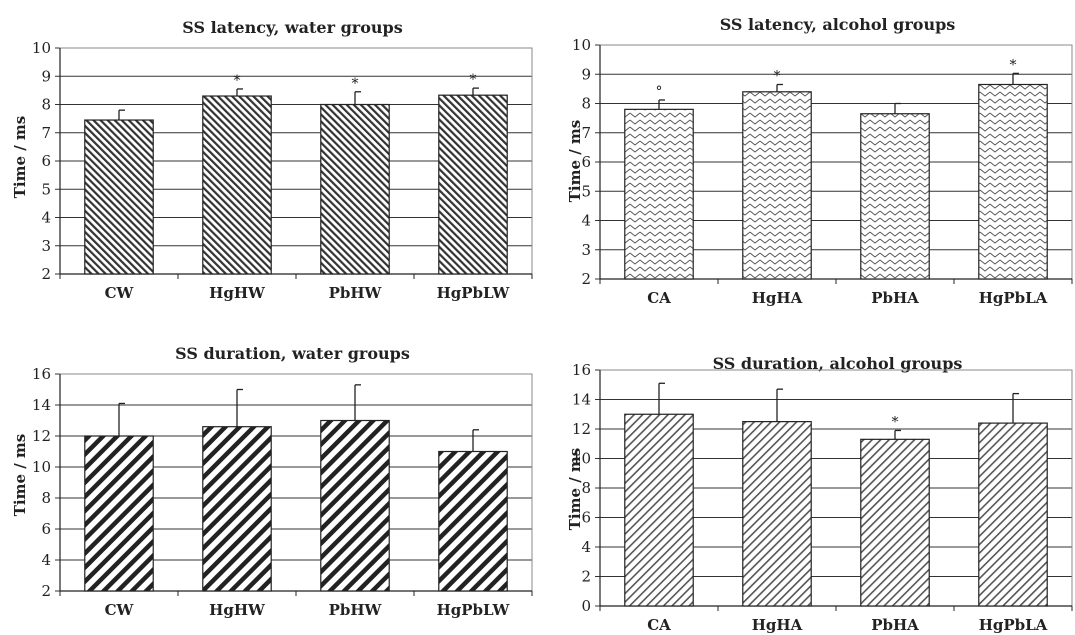 The width and height of the screenshot is (1075, 635). I want to click on chart-title: SS latency, alcohol groups, so click(837, 24).